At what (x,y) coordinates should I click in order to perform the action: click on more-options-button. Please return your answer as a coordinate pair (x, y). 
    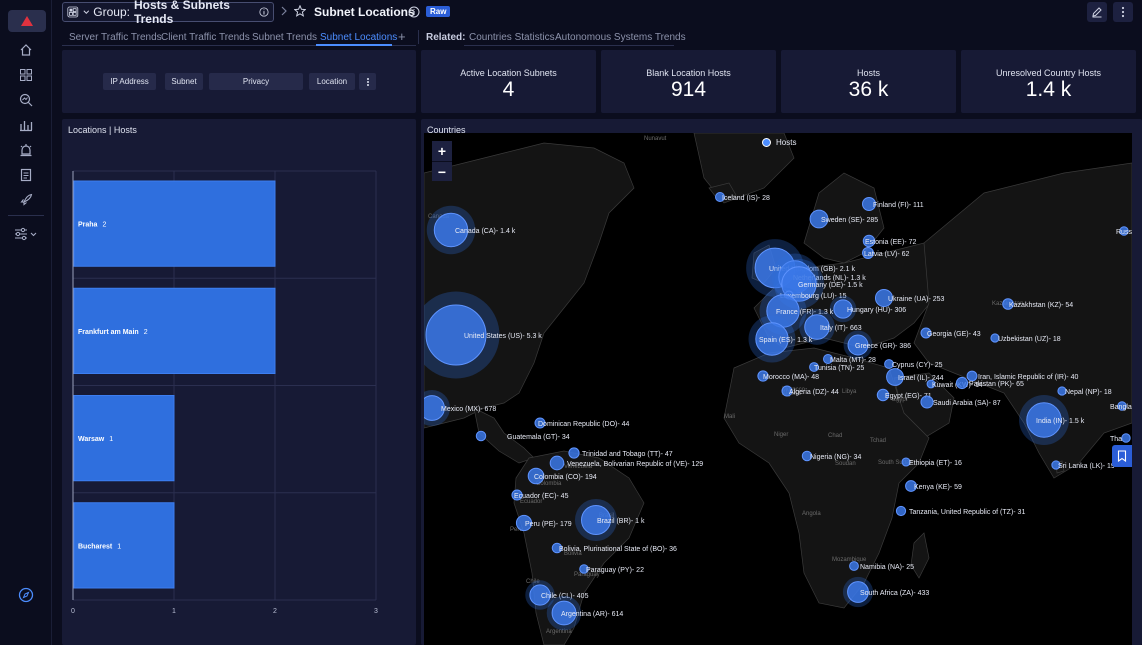
    Looking at the image, I should click on (1123, 12).